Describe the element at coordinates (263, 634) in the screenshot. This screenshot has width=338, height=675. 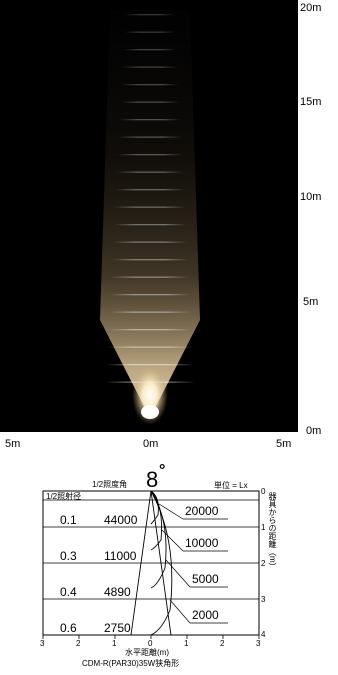
I see `right-tick-4: 4` at that location.